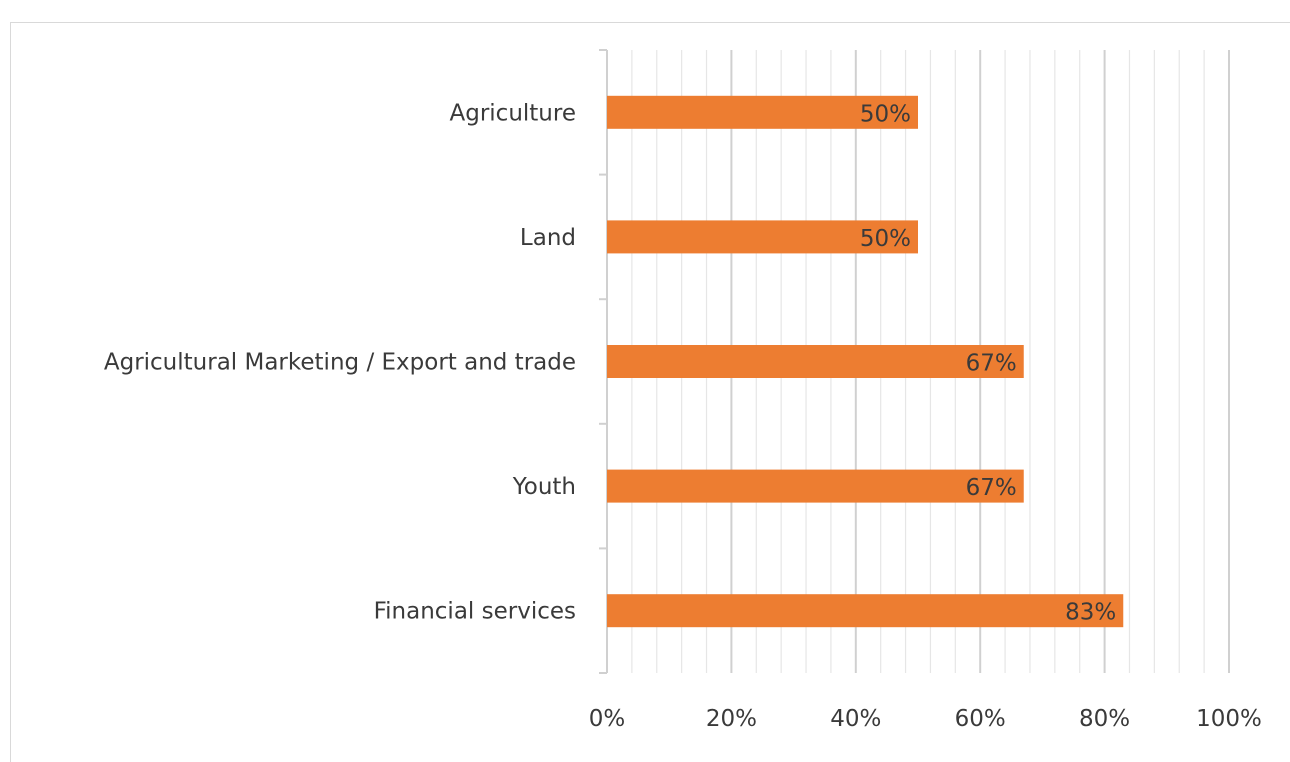 The height and width of the screenshot is (762, 1290). Describe the element at coordinates (815, 486) in the screenshot. I see `bar-youth` at that location.